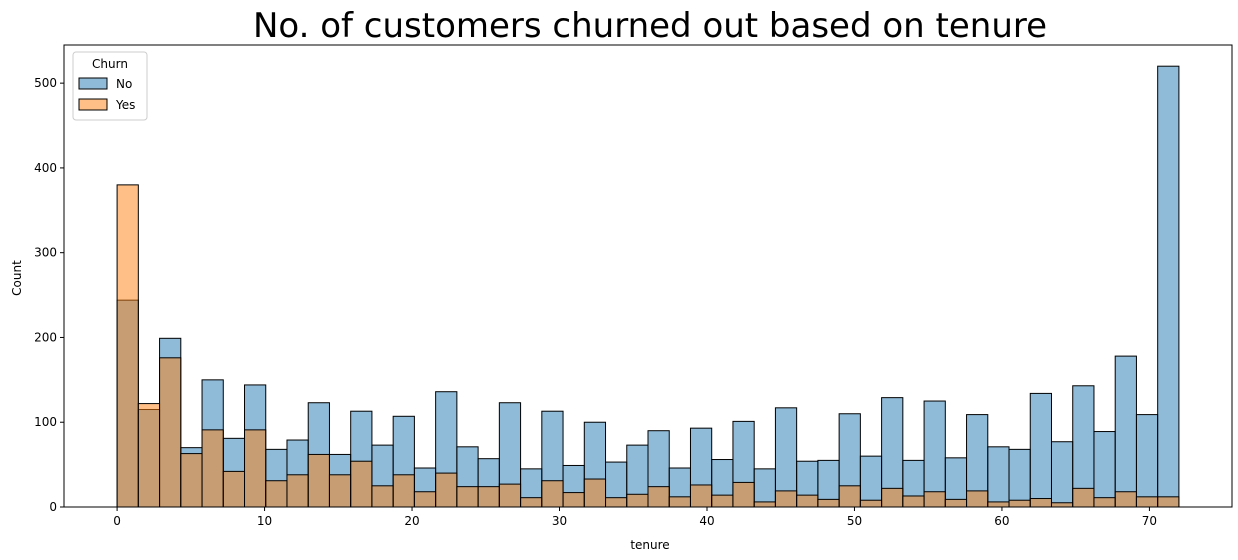 The image size is (1238, 560). What do you see at coordinates (110, 64) in the screenshot?
I see `legend-title: Churn` at bounding box center [110, 64].